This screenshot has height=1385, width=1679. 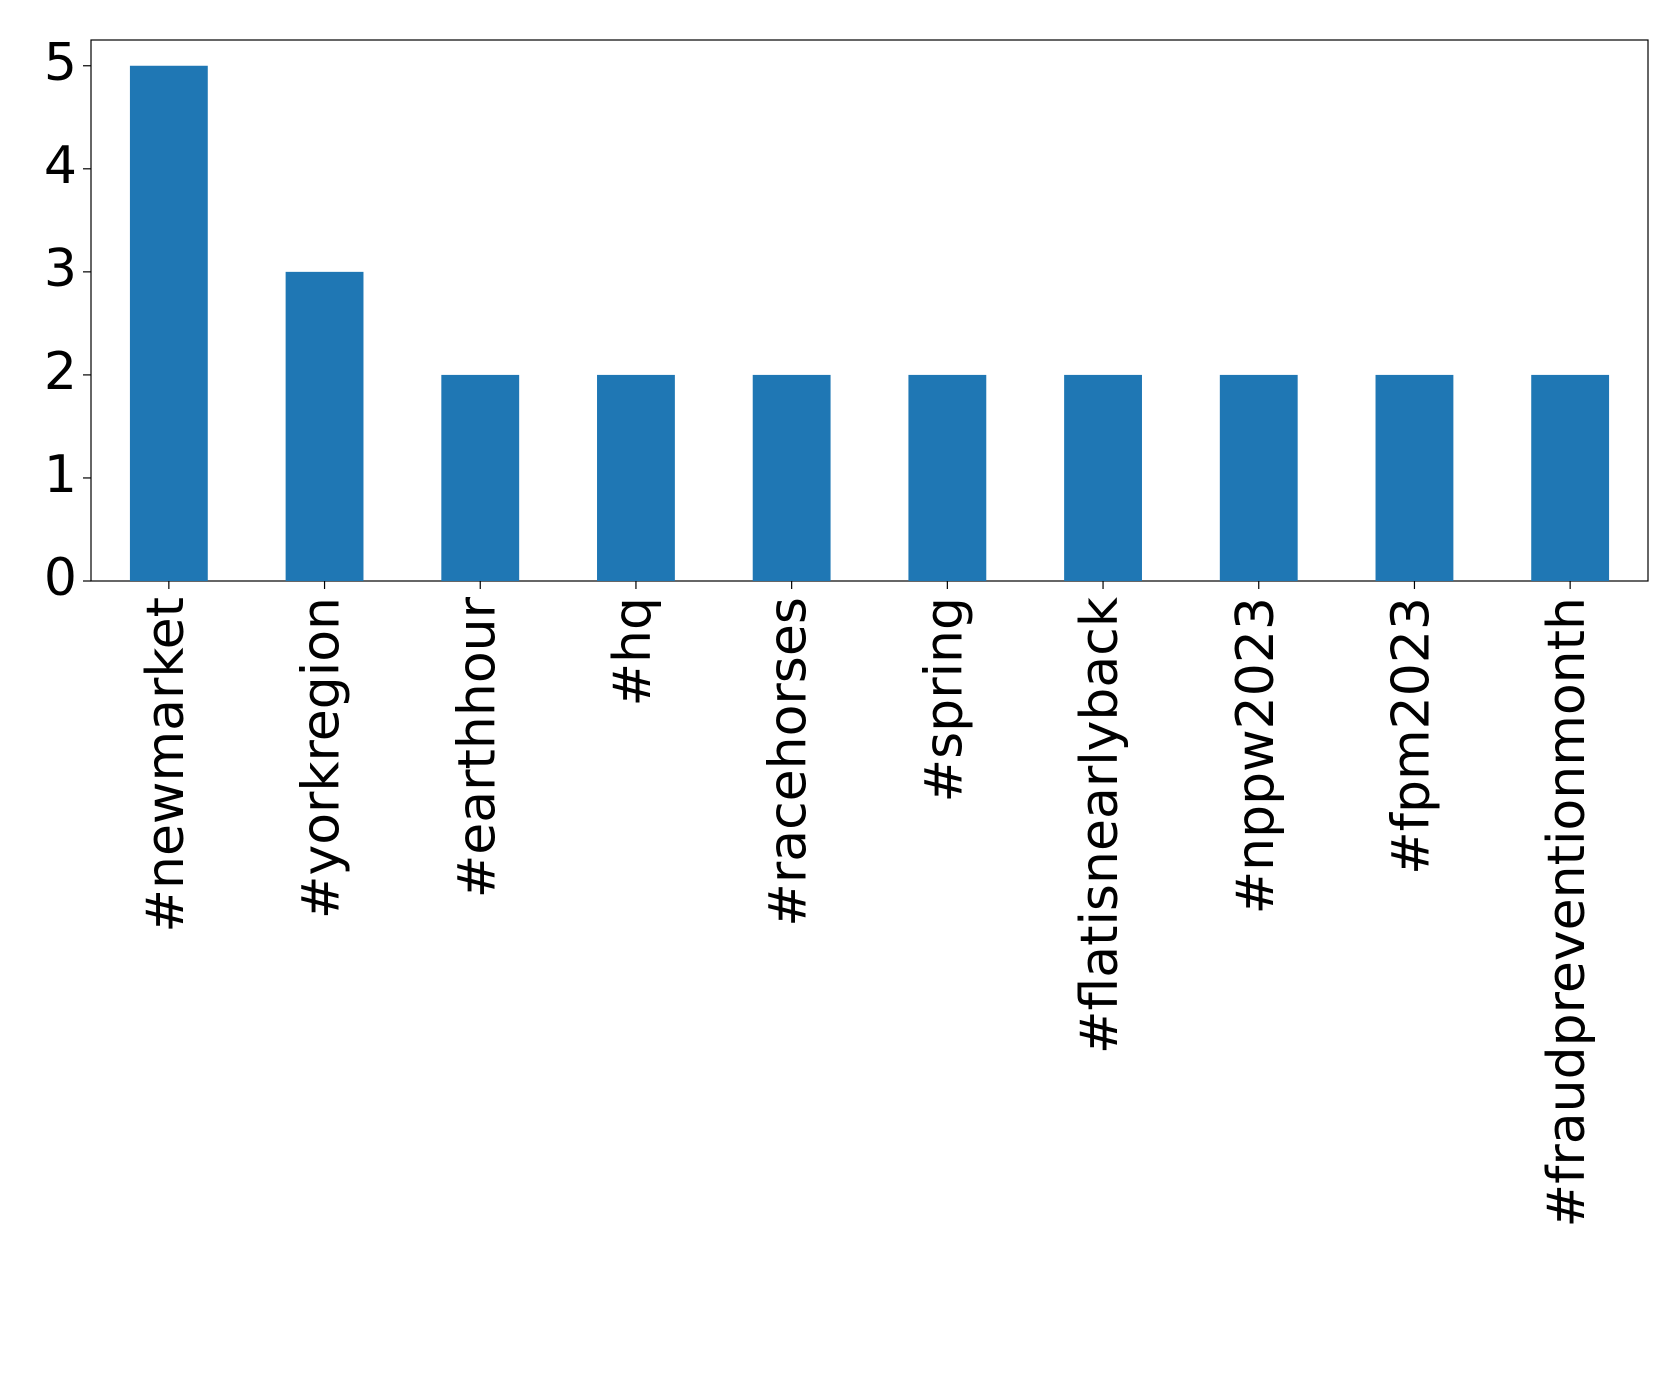 I want to click on y-tick-label: 5, so click(x=60, y=63).